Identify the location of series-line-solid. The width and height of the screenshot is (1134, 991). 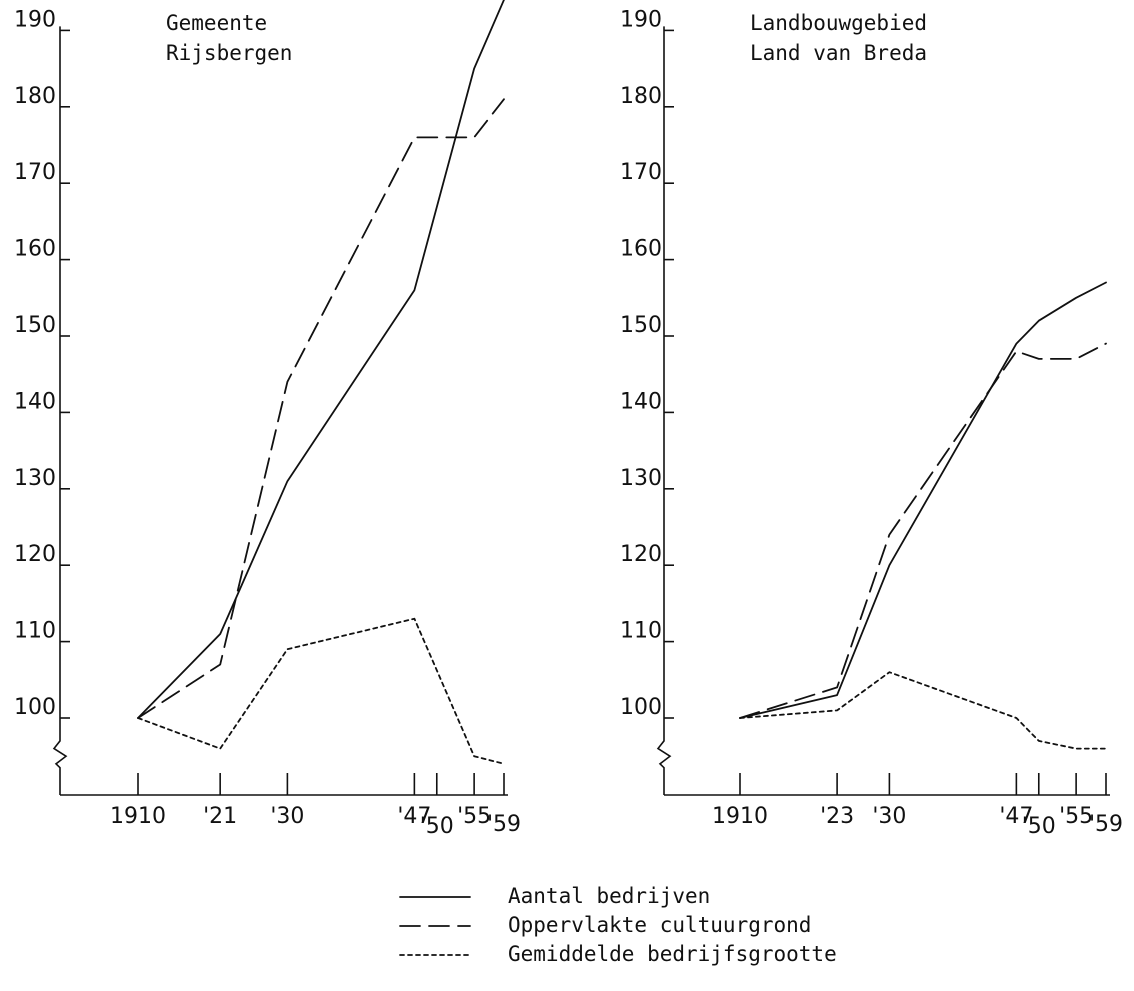
(923, 500).